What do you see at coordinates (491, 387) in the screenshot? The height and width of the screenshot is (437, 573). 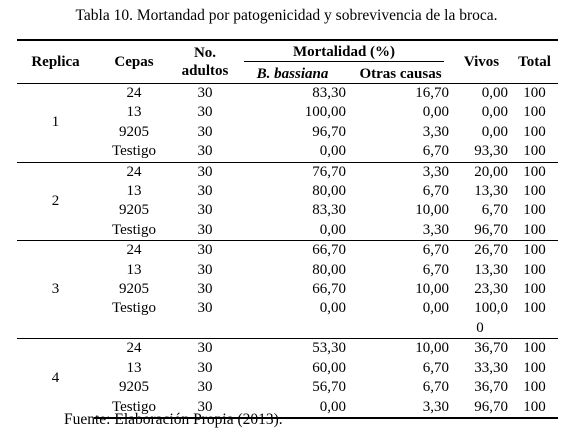 I see `vivos-cell: 36,70` at bounding box center [491, 387].